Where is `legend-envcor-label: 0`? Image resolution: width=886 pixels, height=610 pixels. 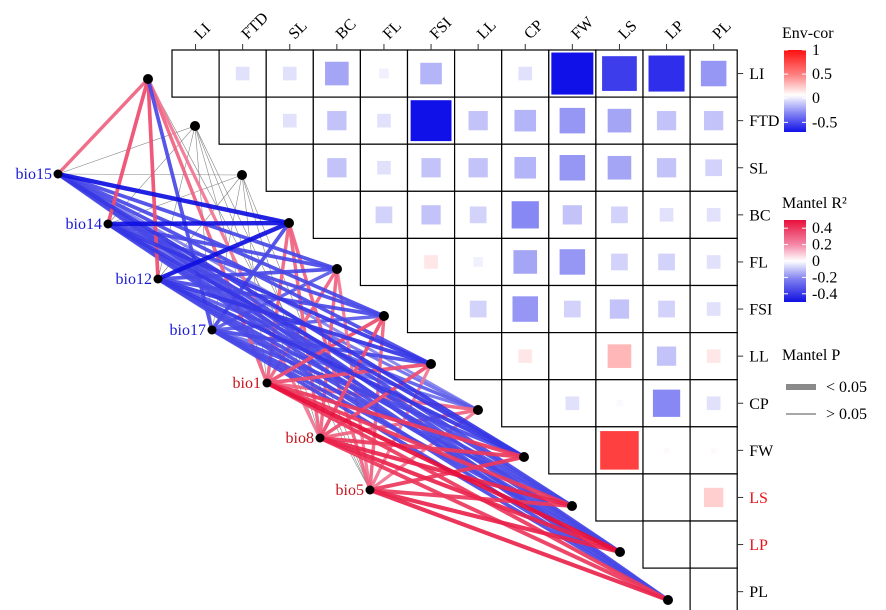 legend-envcor-label: 0 is located at coordinates (816, 98).